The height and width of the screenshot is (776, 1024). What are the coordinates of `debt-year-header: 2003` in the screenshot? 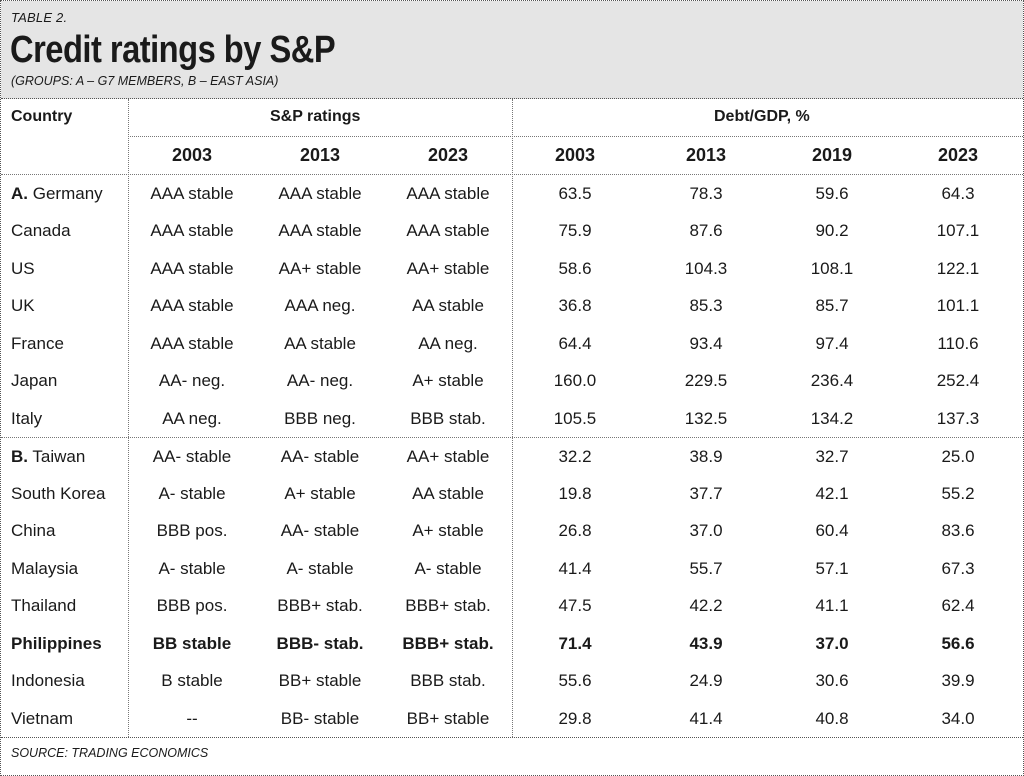 It's located at (575, 155).